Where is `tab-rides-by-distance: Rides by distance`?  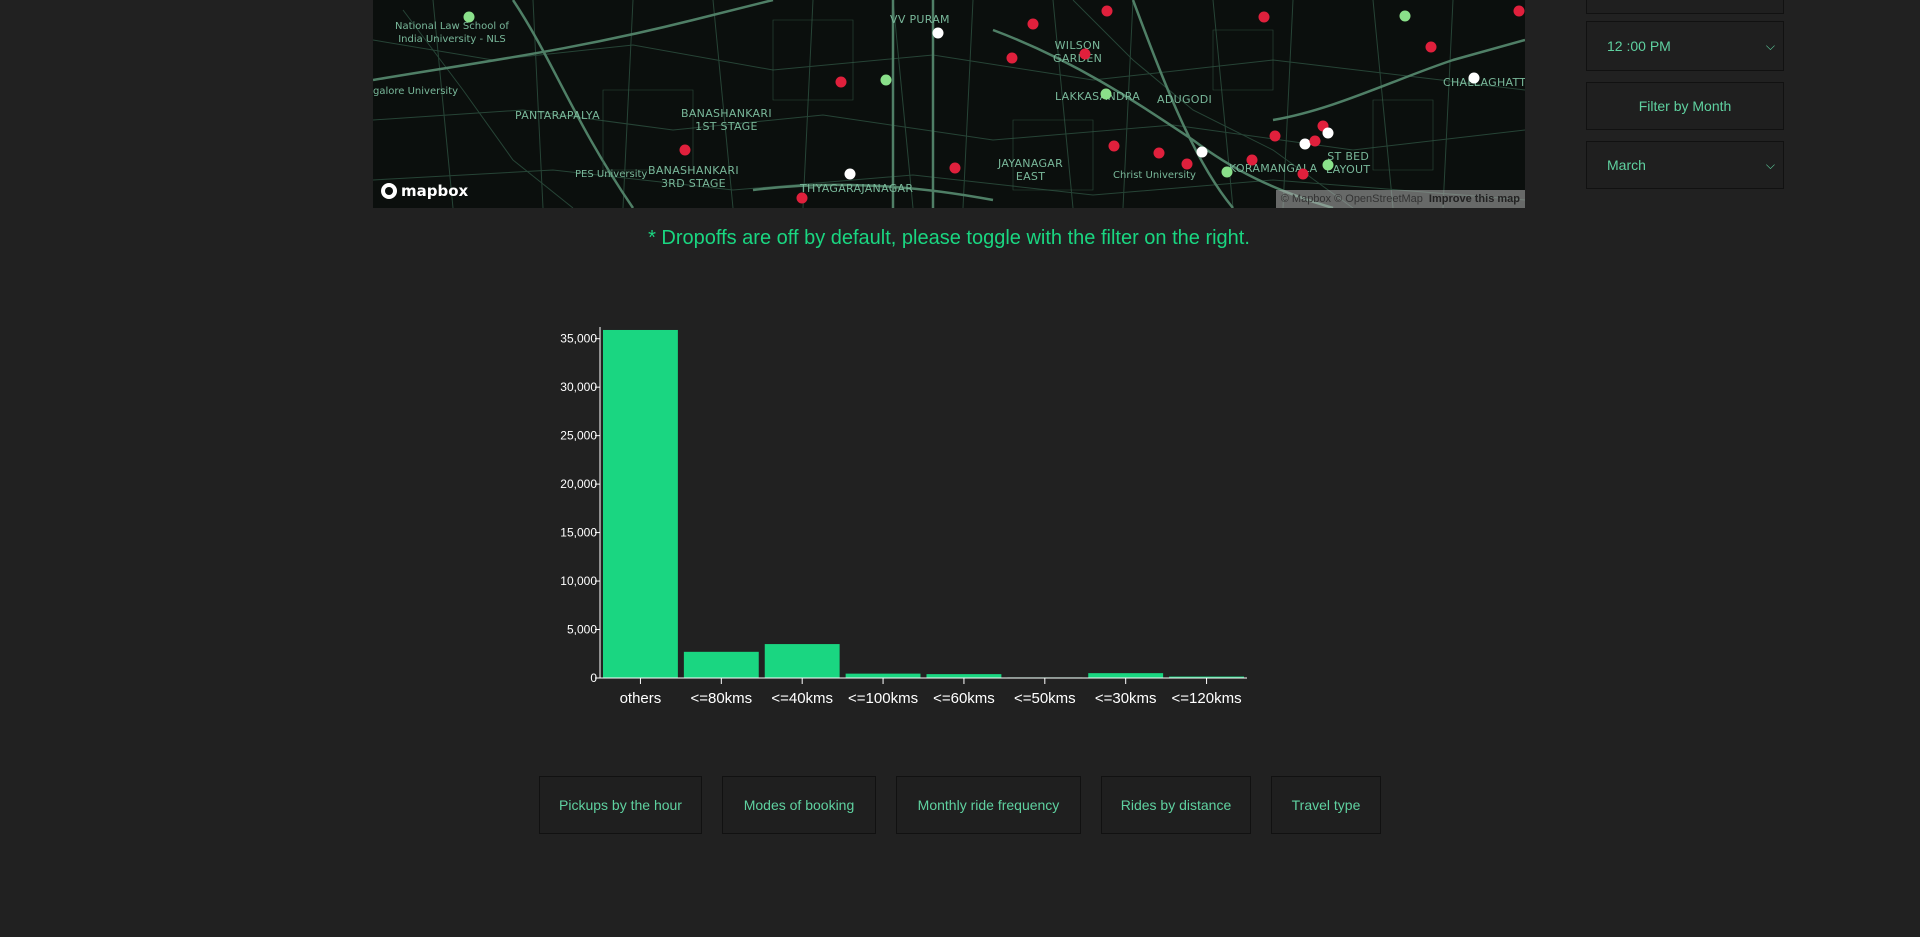 tab-rides-by-distance: Rides by distance is located at coordinates (1176, 805).